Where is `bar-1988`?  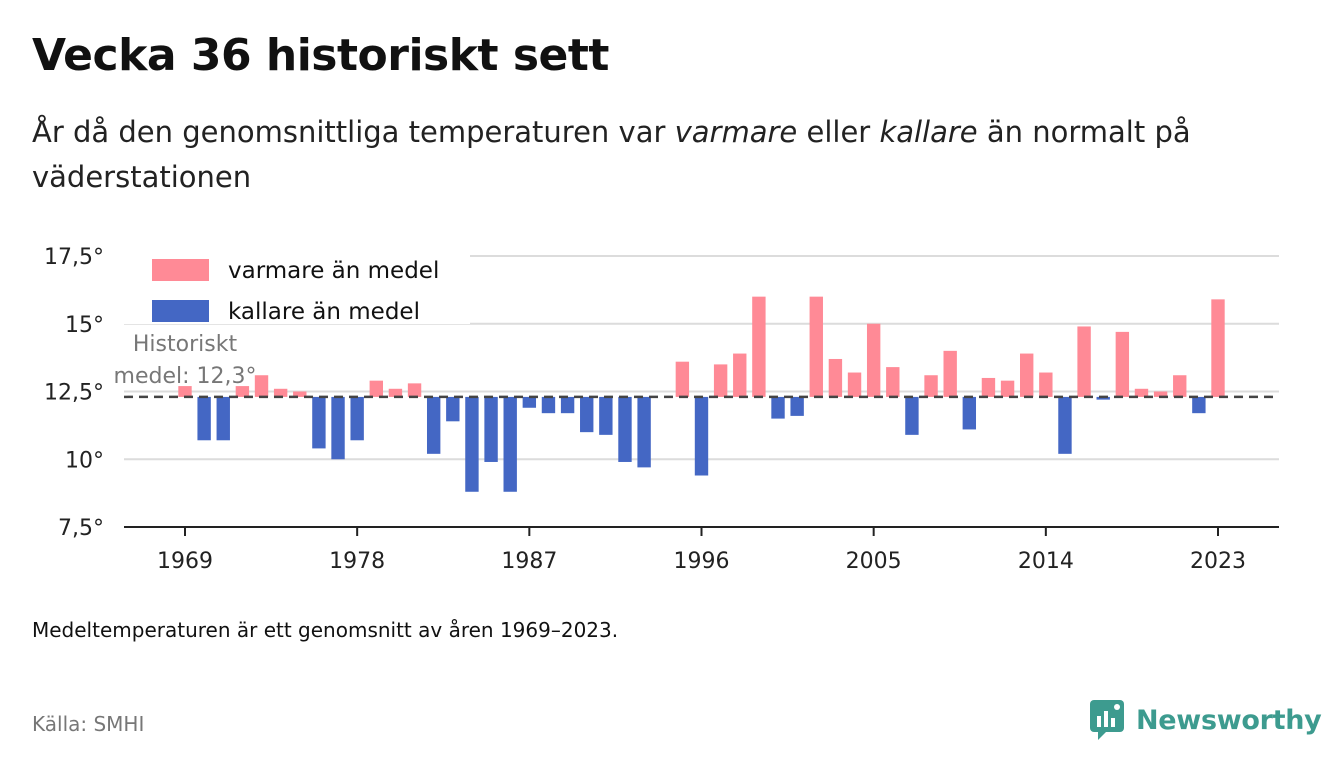
bar-1988 is located at coordinates (548, 405).